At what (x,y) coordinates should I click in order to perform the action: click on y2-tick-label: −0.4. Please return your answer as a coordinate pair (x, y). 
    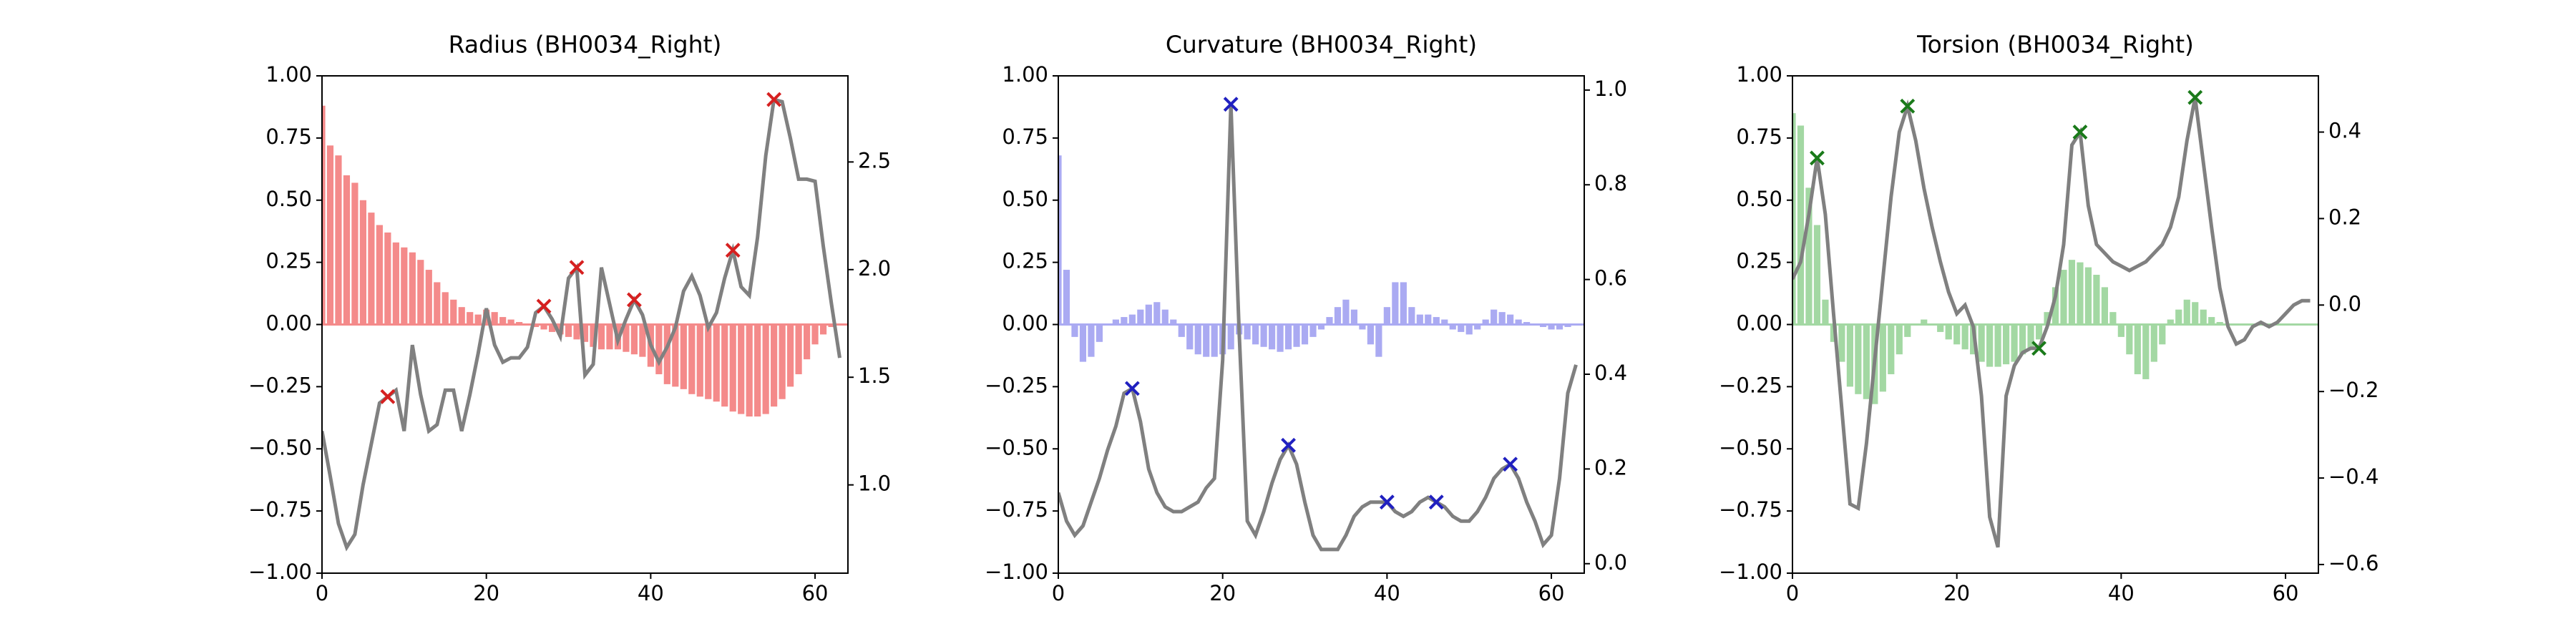
    Looking at the image, I should click on (2353, 476).